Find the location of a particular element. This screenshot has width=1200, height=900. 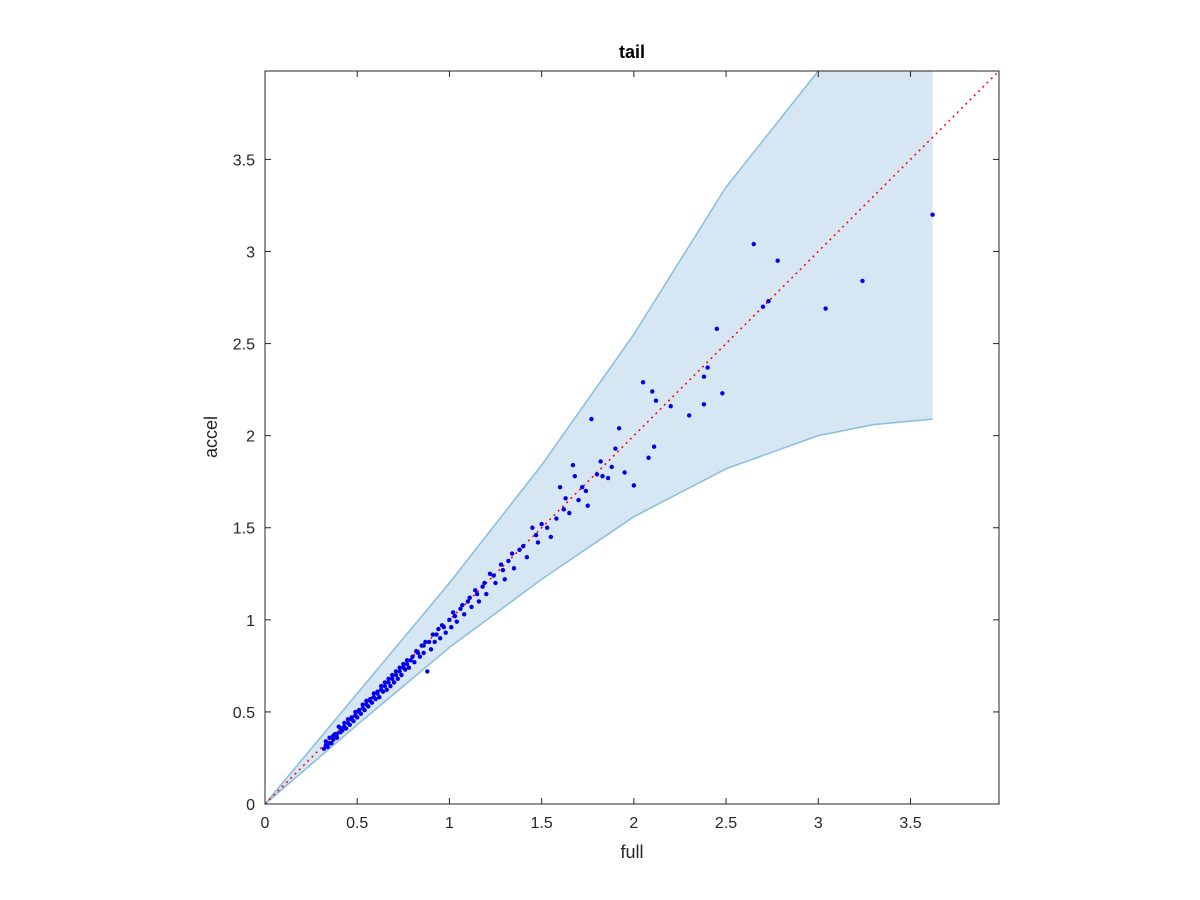

y-tick-label: 3.5 is located at coordinates (244, 160).